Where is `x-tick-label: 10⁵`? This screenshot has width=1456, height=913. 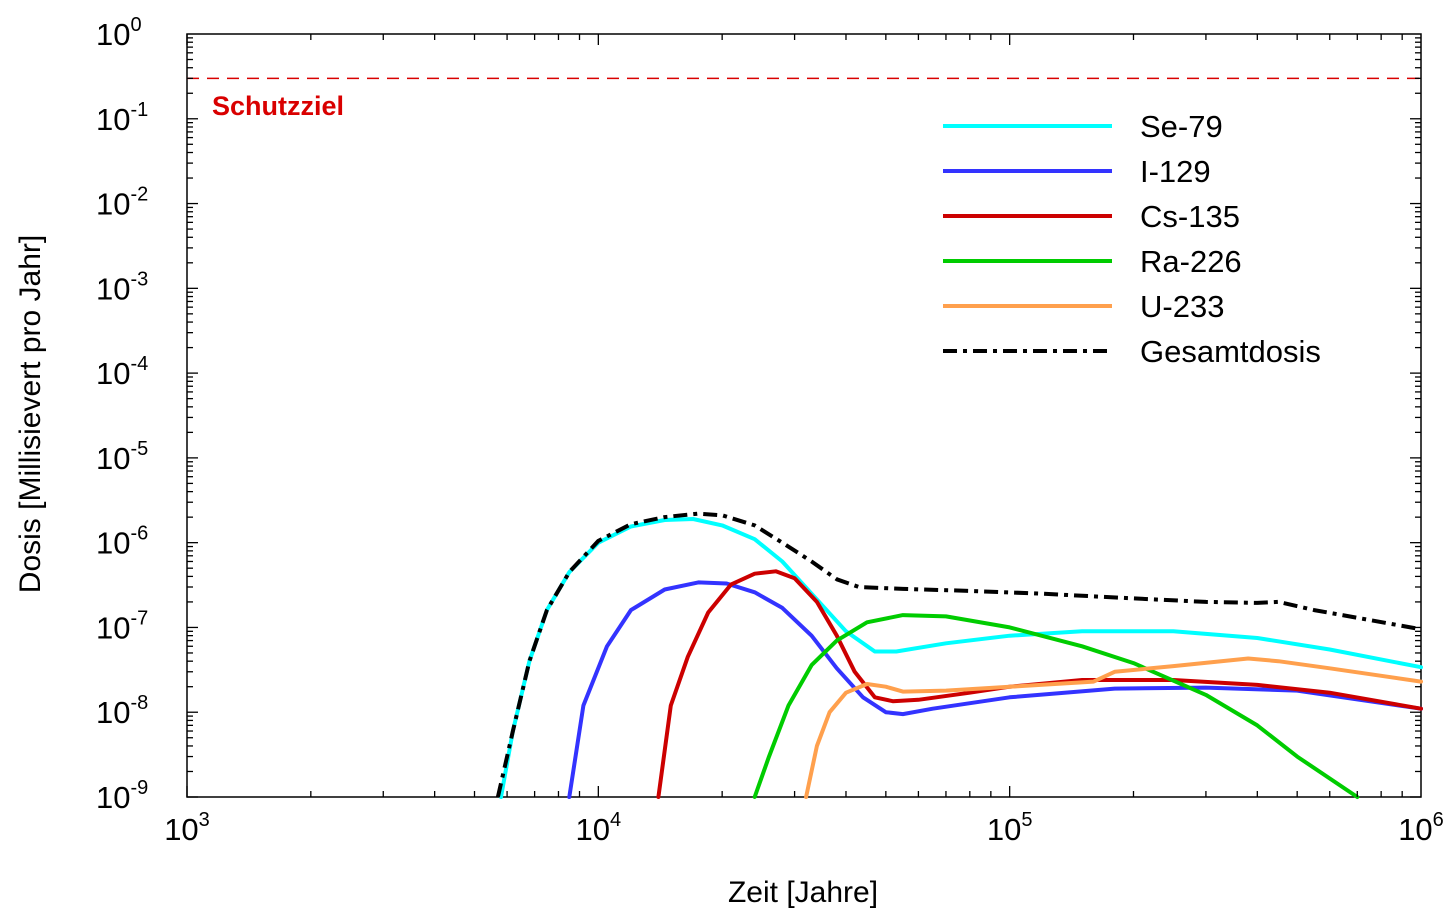 x-tick-label: 10⁵ is located at coordinates (1010, 828).